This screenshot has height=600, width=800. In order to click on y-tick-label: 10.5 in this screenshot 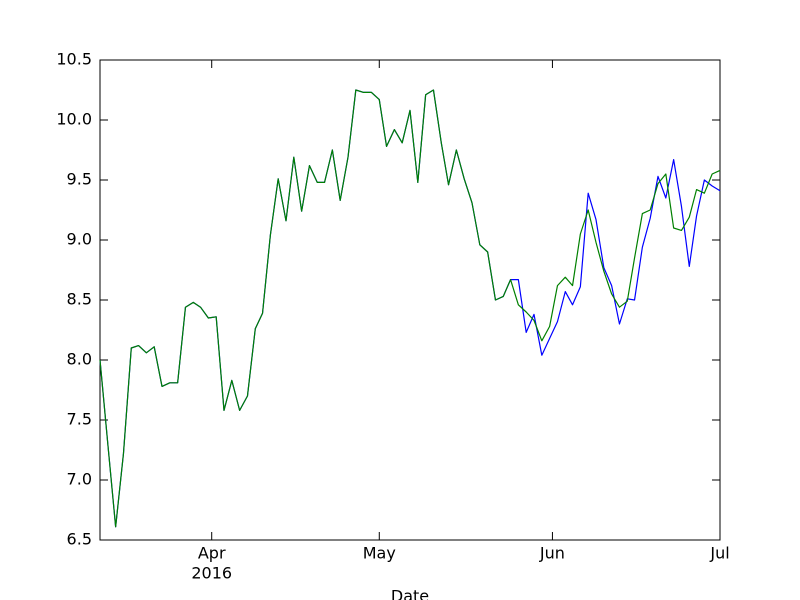, I will do `click(74, 59)`.